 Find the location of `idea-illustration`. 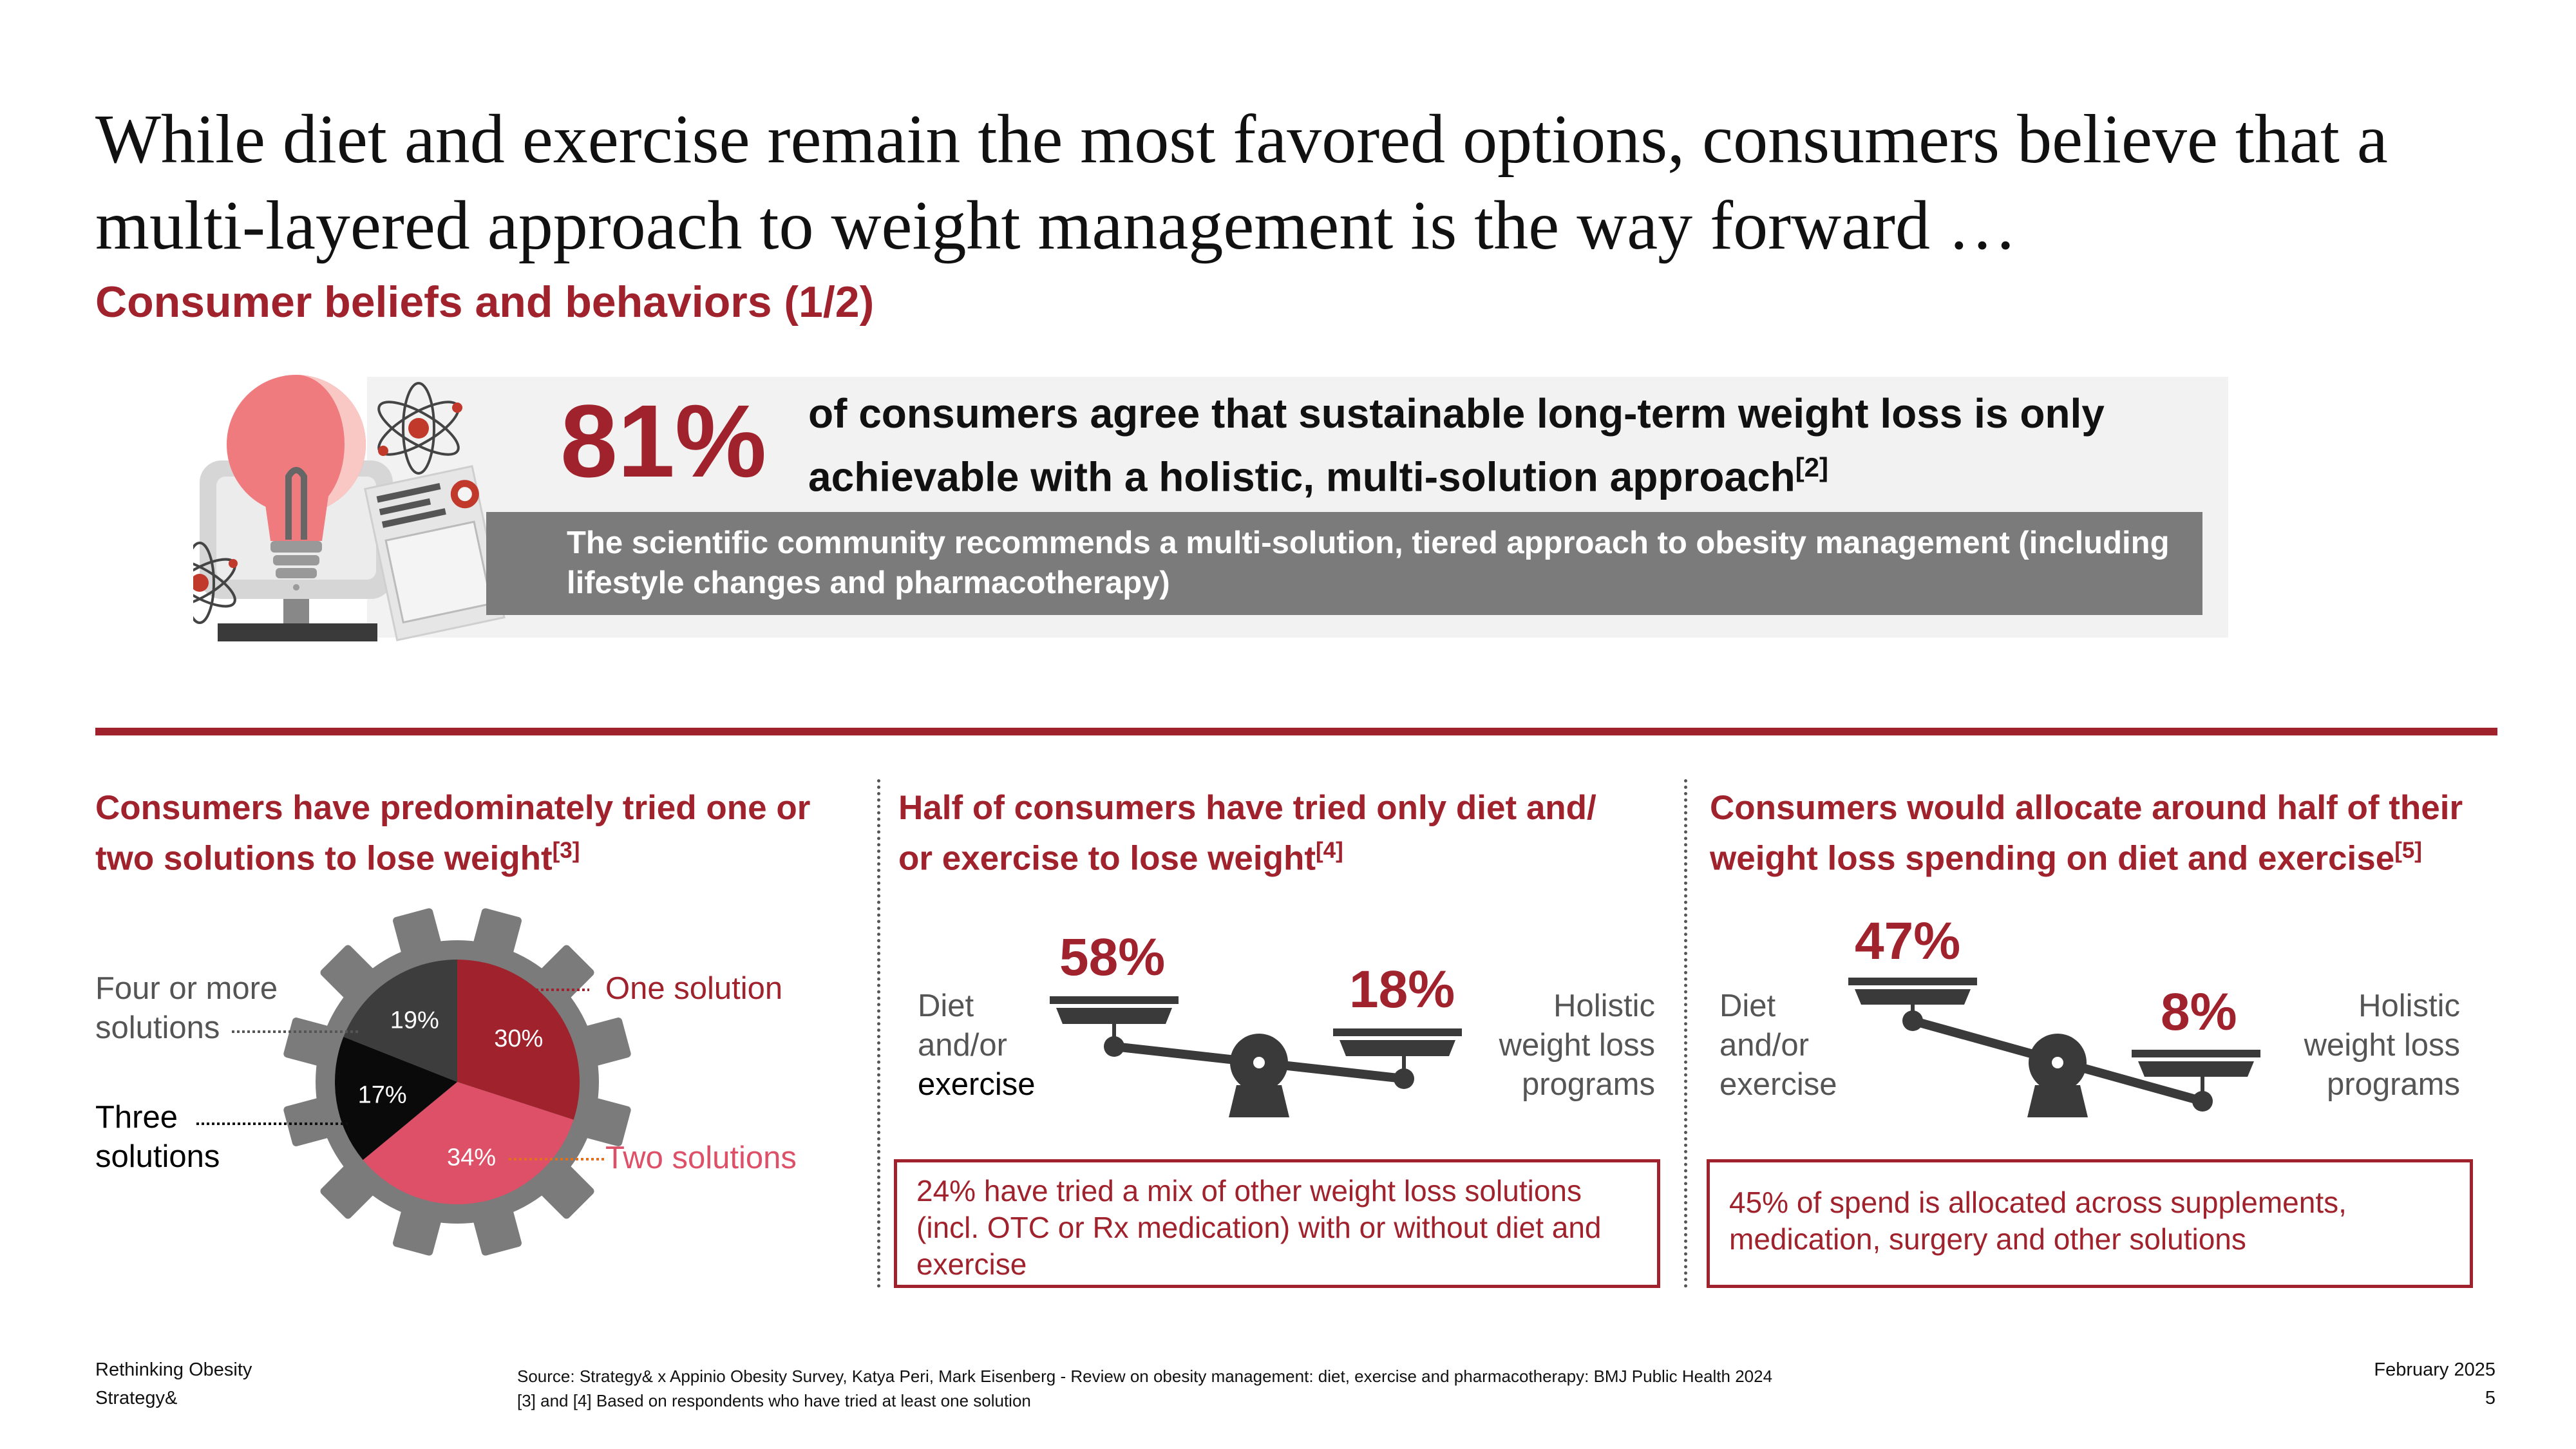

idea-illustration is located at coordinates (350, 508).